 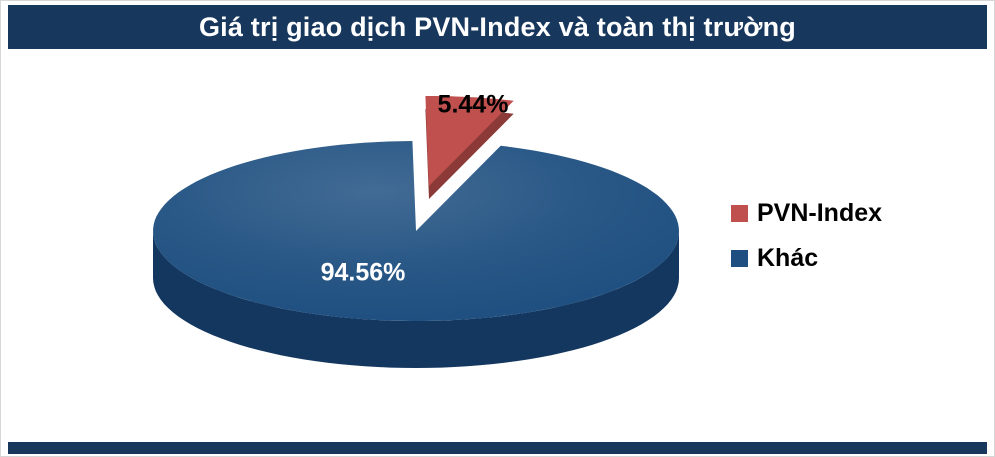 I want to click on bottom-accent-bar, so click(x=497, y=448).